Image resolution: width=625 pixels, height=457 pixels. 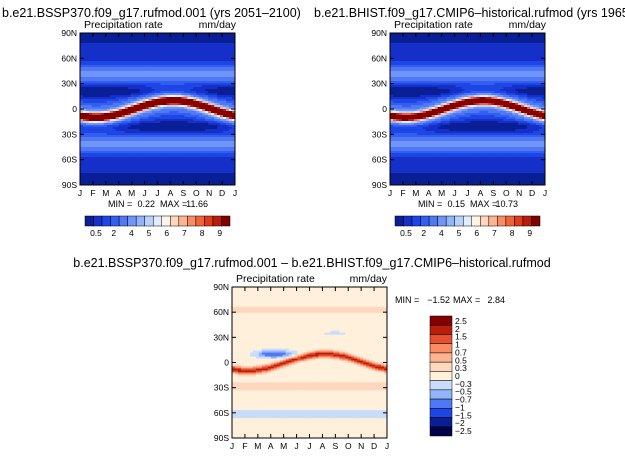 What do you see at coordinates (69, 84) in the screenshot?
I see `y-tick-label: 30N` at bounding box center [69, 84].